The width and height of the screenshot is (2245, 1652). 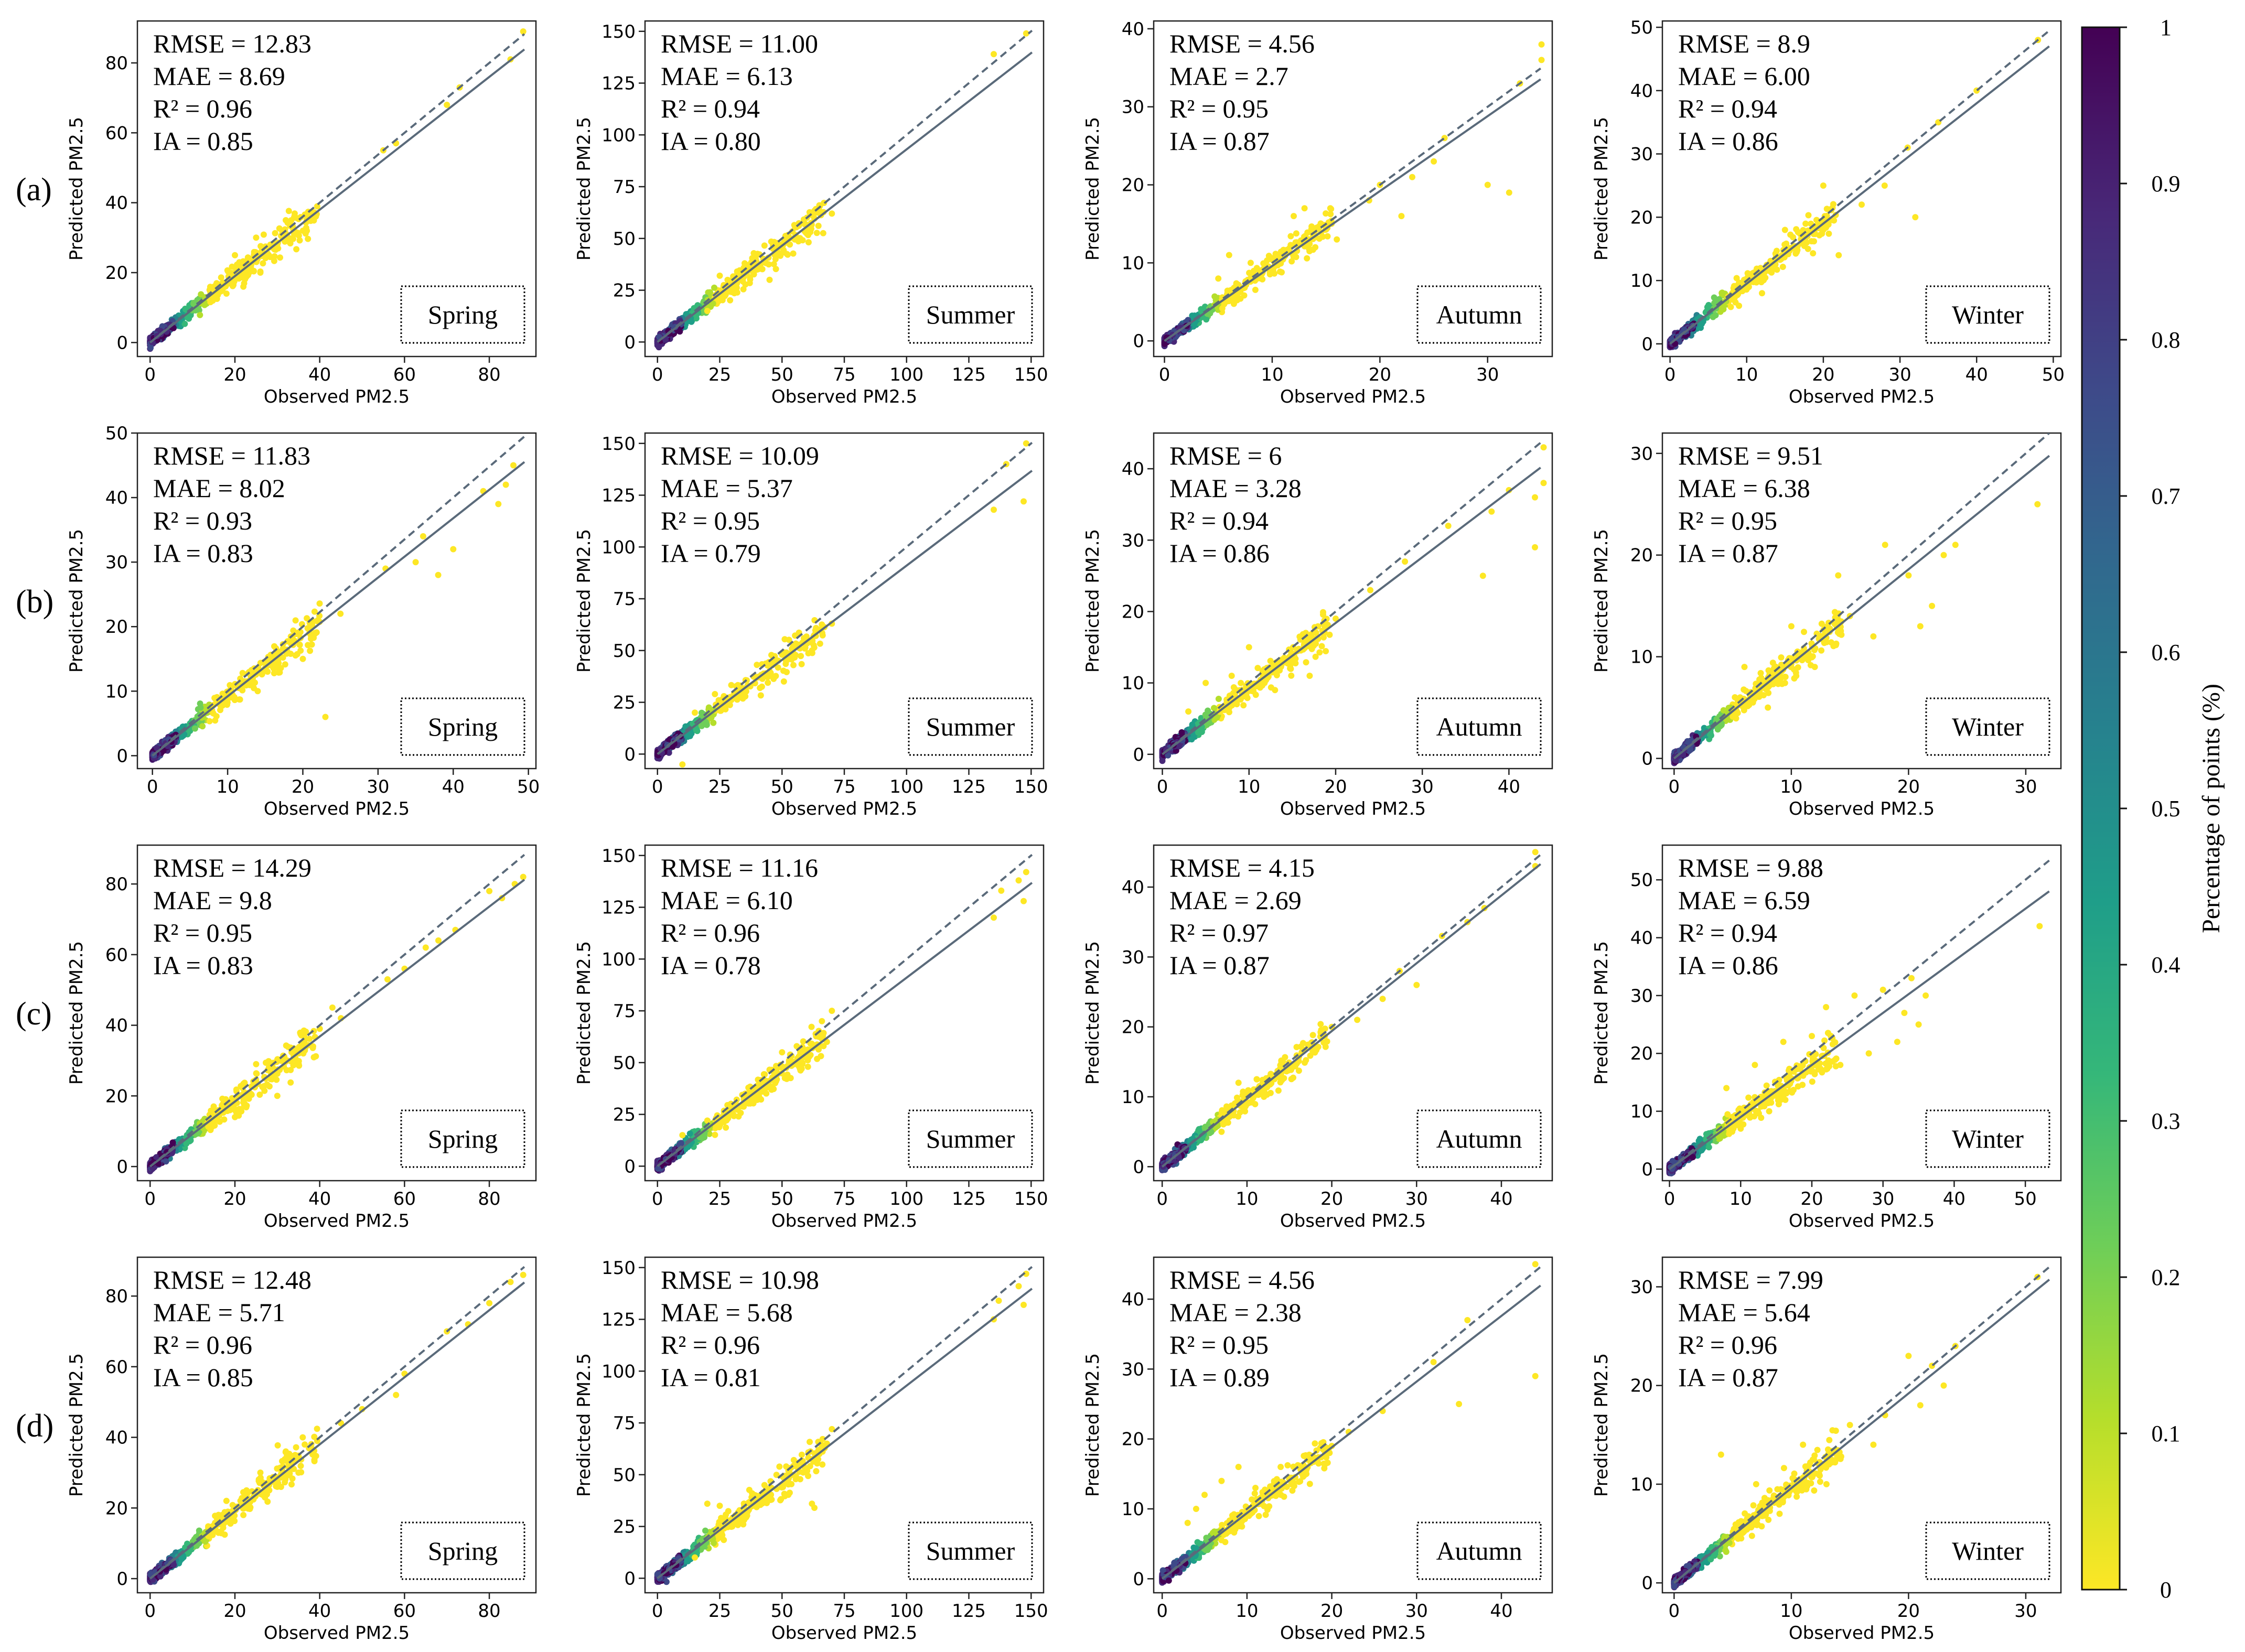 What do you see at coordinates (739, 44) in the screenshot?
I see `stat-label: RMSE = 11.00` at bounding box center [739, 44].